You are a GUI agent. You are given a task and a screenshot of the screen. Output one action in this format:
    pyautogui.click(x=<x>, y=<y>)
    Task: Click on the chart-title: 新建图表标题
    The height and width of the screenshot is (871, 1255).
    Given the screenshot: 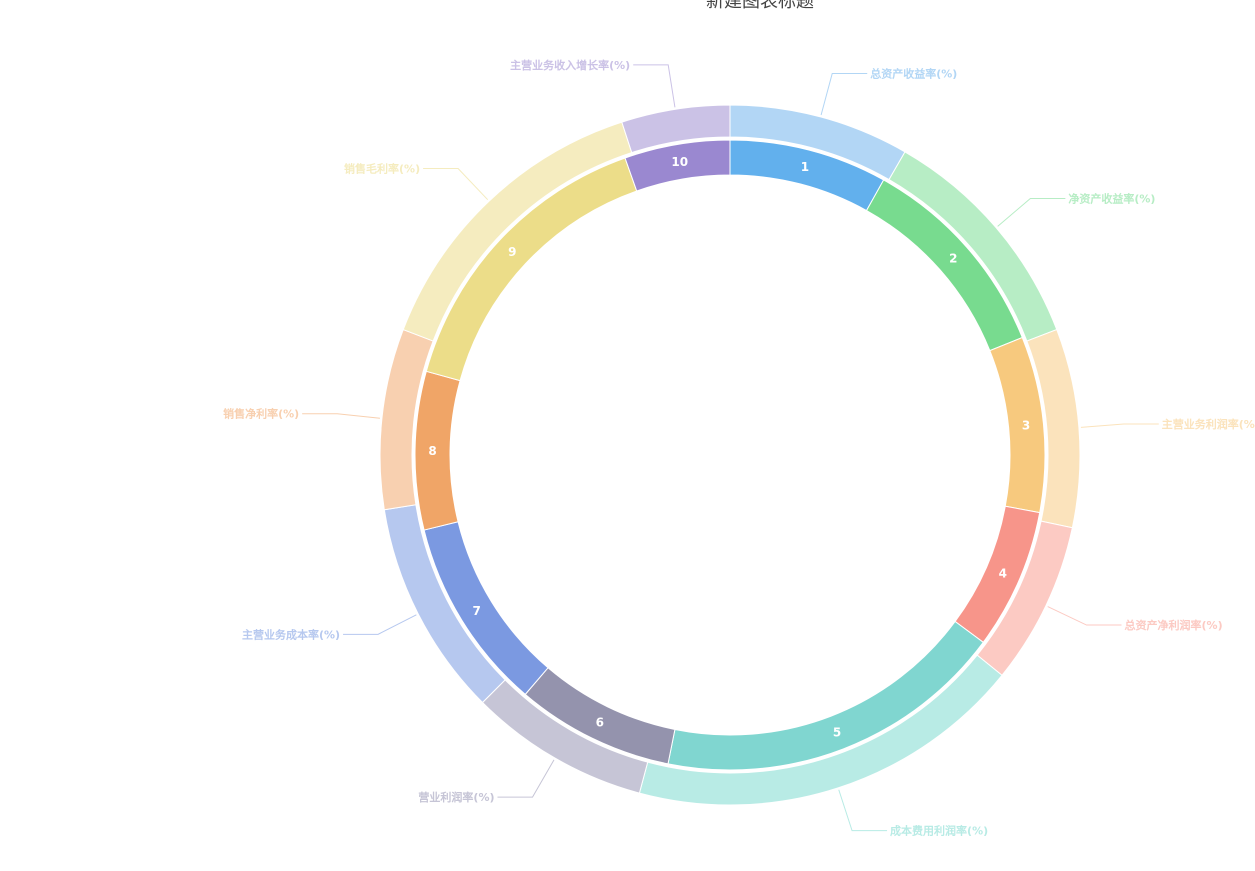 What is the action you would take?
    pyautogui.click(x=760, y=6)
    